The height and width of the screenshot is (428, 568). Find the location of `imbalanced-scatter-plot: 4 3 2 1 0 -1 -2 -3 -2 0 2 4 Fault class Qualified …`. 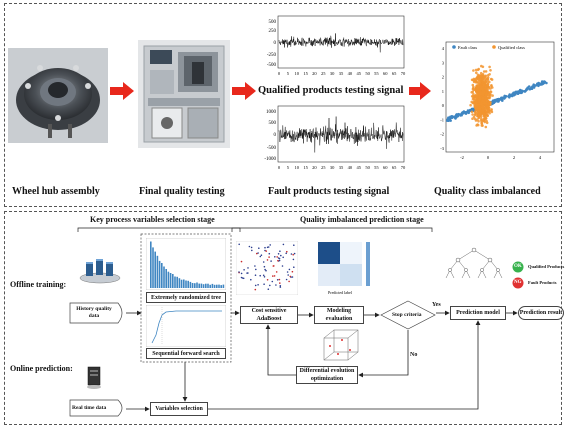

imbalanced-scatter-plot: 4 3 2 1 0 -1 -2 -3 -2 0 2 4 Fault class Qualified … is located at coordinates (497, 100).